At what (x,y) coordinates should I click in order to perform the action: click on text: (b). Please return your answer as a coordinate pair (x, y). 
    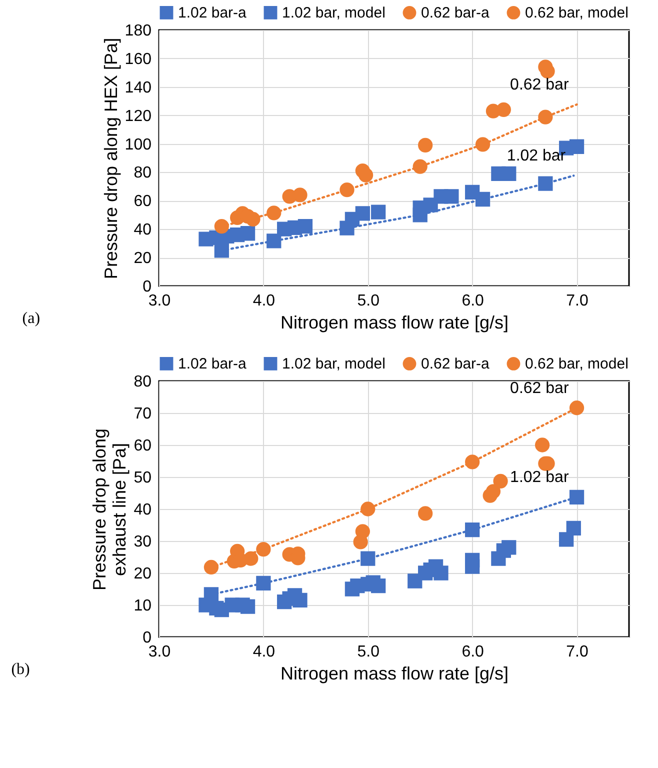
    Looking at the image, I should click on (20, 669).